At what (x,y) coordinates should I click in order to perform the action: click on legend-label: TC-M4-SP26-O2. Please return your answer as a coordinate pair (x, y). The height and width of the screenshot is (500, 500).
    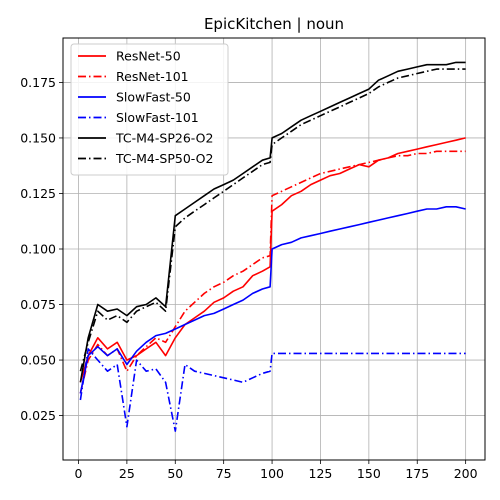
    Looking at the image, I should click on (164, 138).